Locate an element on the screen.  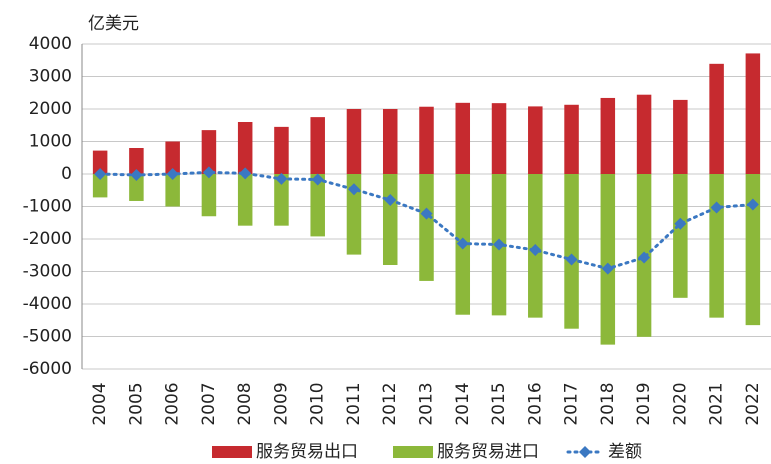
x-tick-label: 2022 is located at coordinates (753, 403).